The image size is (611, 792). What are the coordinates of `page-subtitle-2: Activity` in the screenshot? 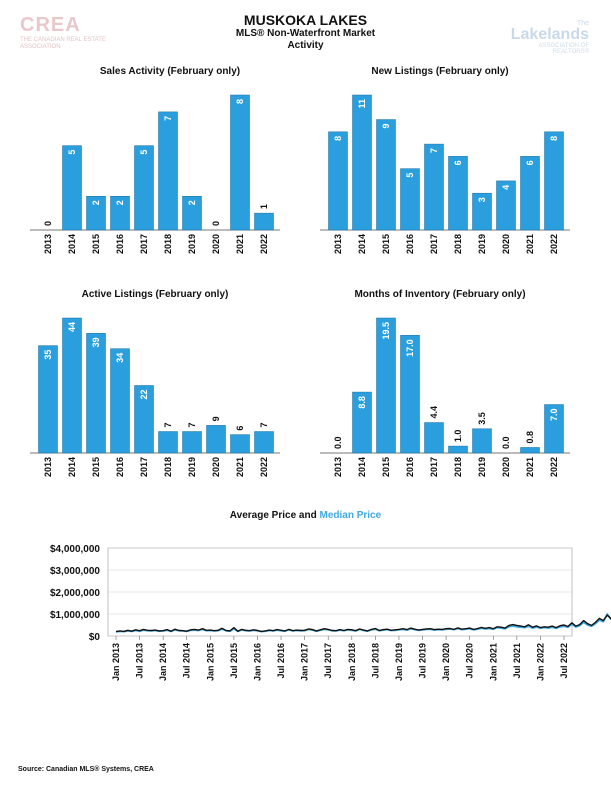 It's located at (305, 45).